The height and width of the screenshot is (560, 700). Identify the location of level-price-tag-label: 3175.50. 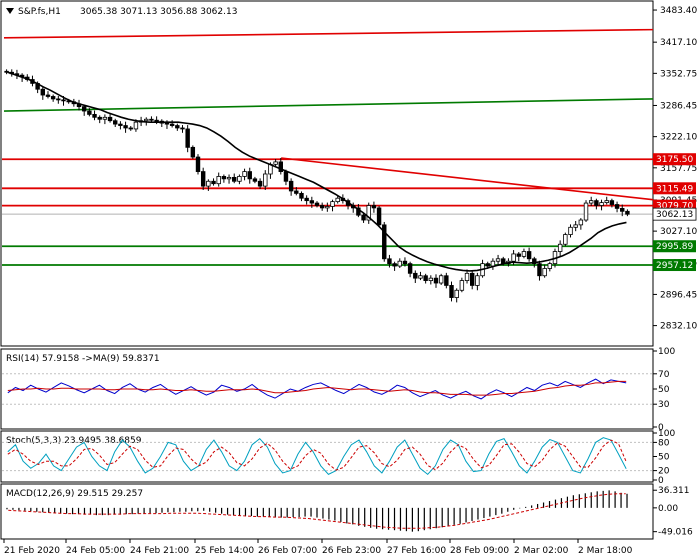
(674, 160).